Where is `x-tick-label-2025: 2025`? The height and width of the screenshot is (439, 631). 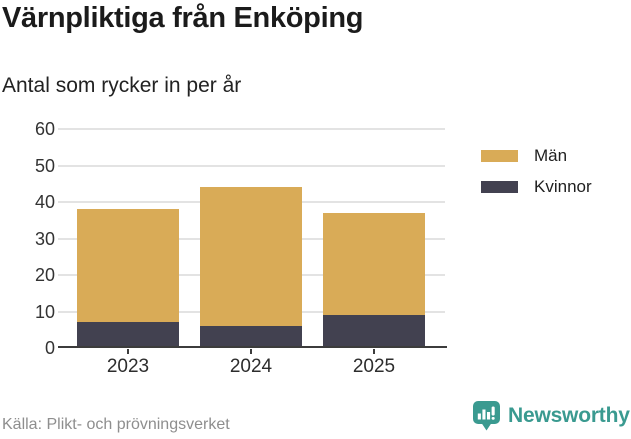 x-tick-label-2025: 2025 is located at coordinates (374, 366).